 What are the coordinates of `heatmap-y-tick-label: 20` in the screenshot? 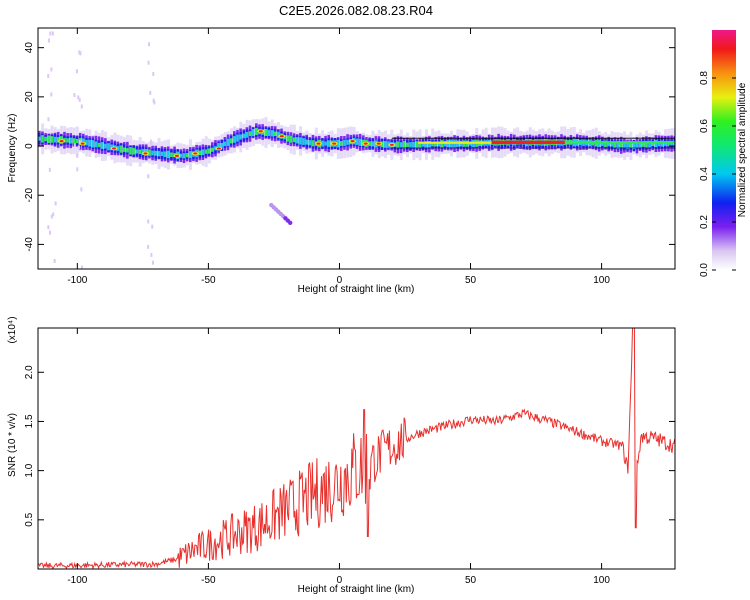 It's located at (29, 97).